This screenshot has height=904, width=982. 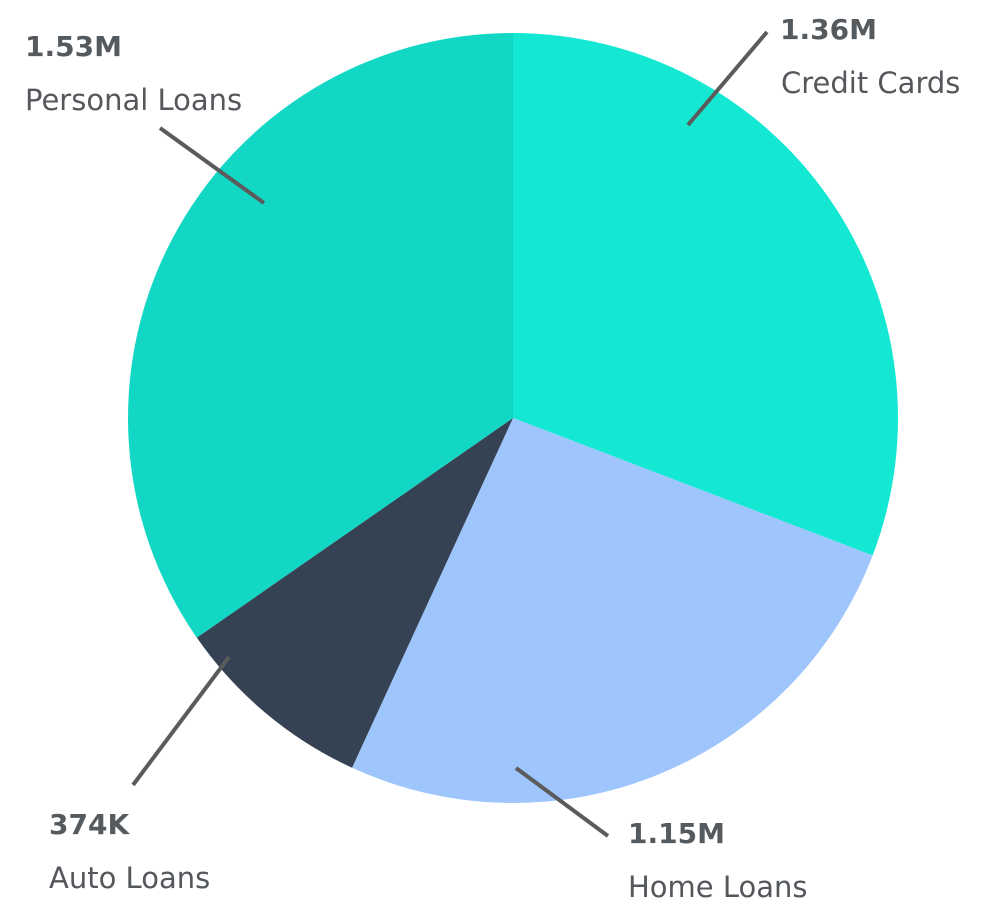 I want to click on category-label-credit-cards: Credit Cards, so click(x=870, y=83).